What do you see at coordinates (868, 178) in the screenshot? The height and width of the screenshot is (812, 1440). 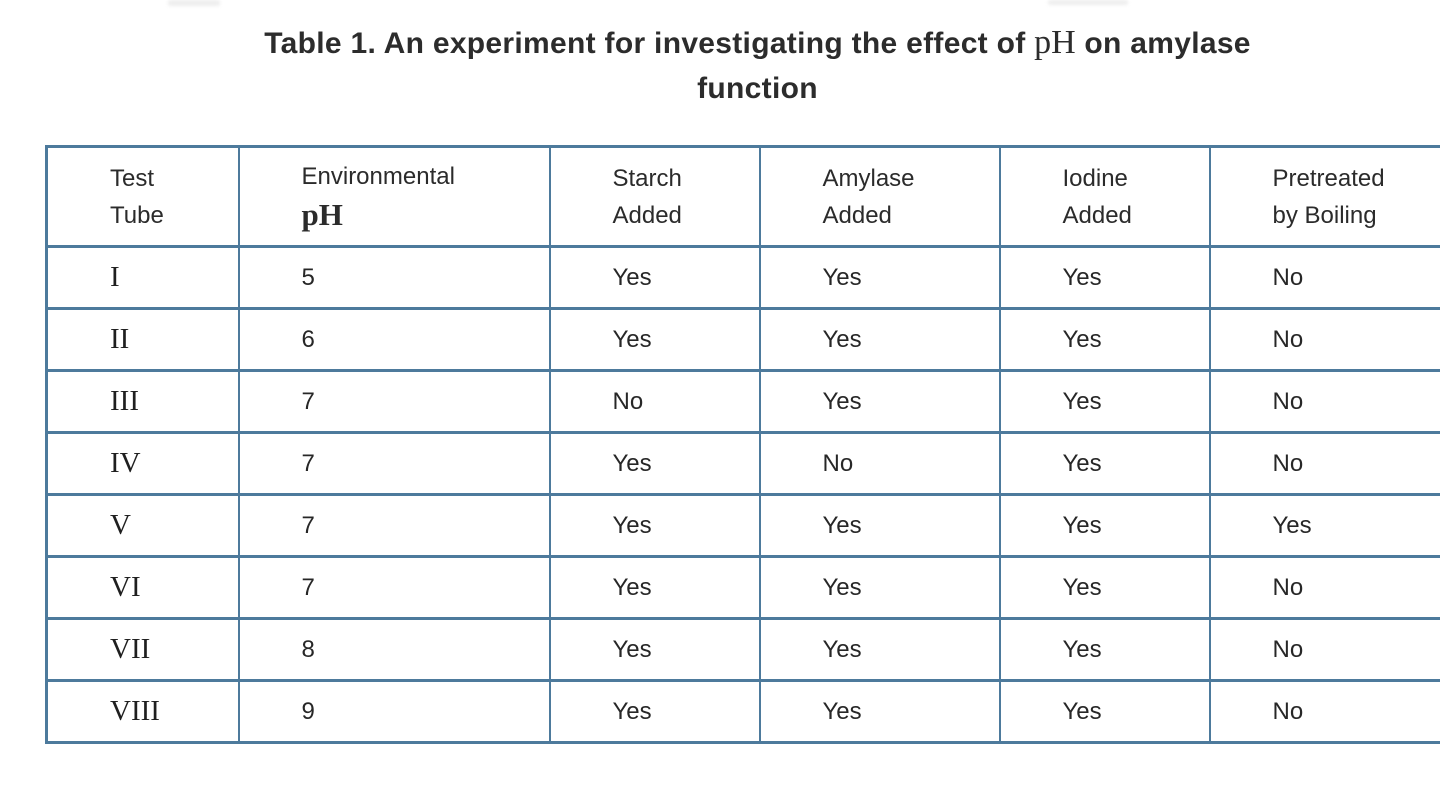 I see `header-line: Amylase` at bounding box center [868, 178].